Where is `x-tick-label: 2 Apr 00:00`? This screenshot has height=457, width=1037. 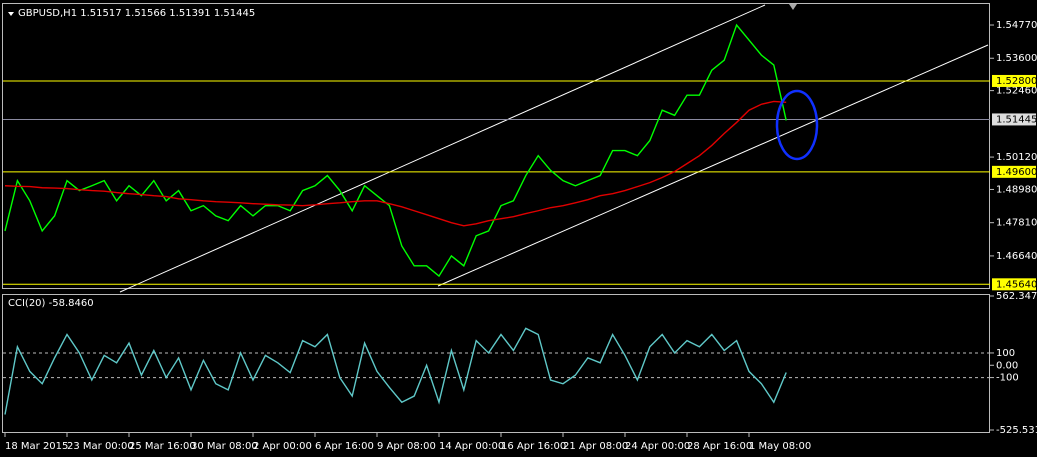 x-tick-label: 2 Apr 00:00 is located at coordinates (282, 446).